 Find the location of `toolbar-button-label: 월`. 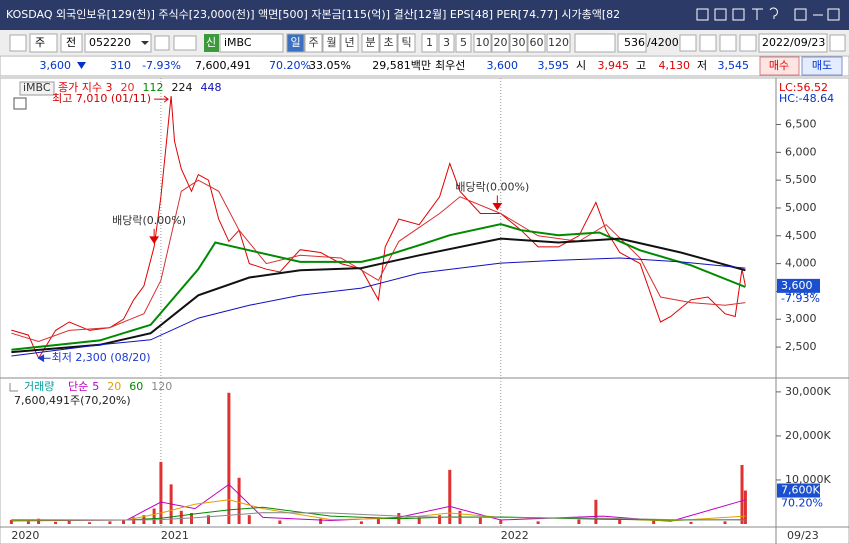

toolbar-button-label: 월 is located at coordinates (331, 42).